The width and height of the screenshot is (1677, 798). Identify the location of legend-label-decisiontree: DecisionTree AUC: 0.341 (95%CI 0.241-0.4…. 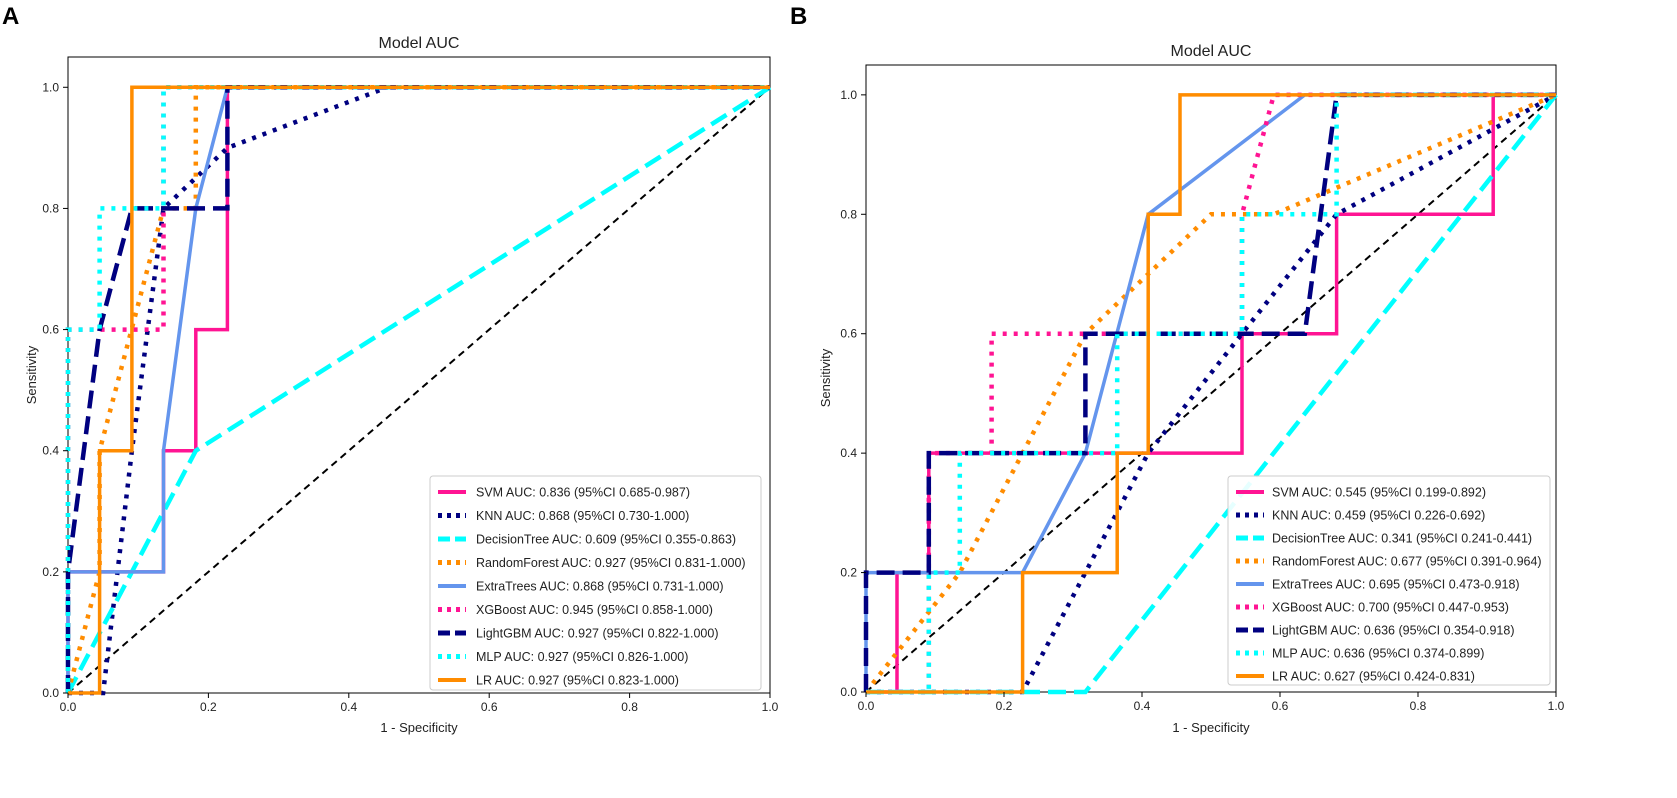
(1402, 539).